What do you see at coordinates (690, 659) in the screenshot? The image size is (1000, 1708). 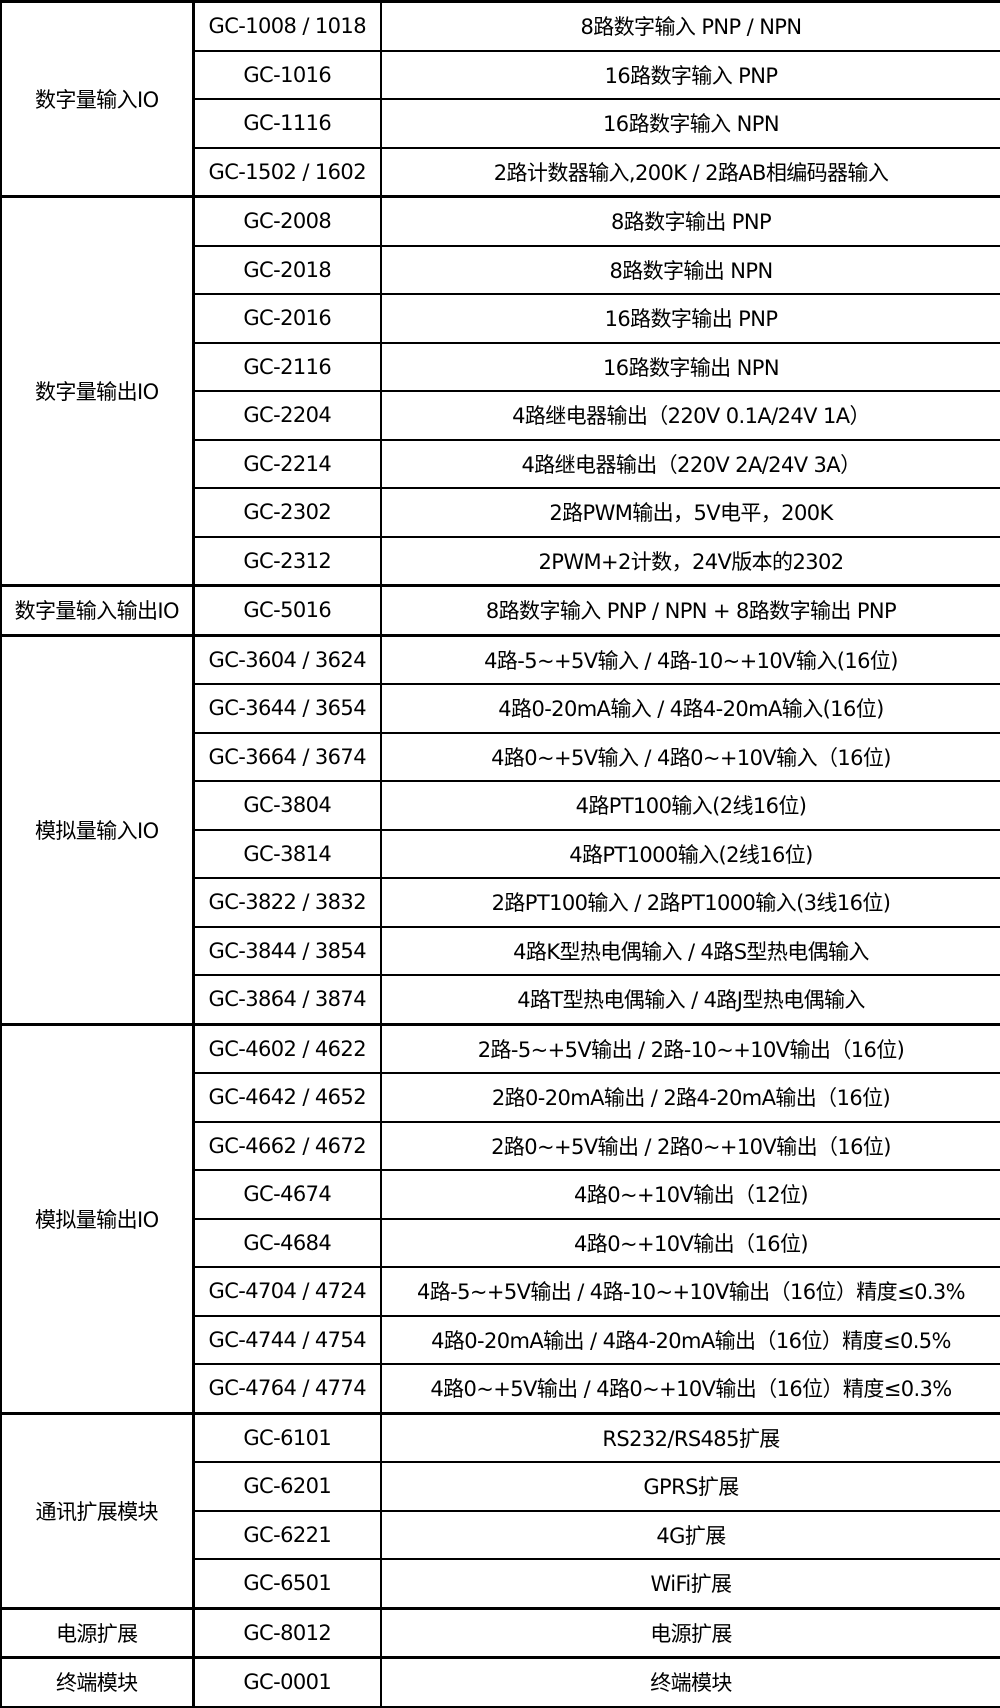 I see `description-cell: 4路-5~+5V输入 / 4路-10~+10V输入(16位)` at bounding box center [690, 659].